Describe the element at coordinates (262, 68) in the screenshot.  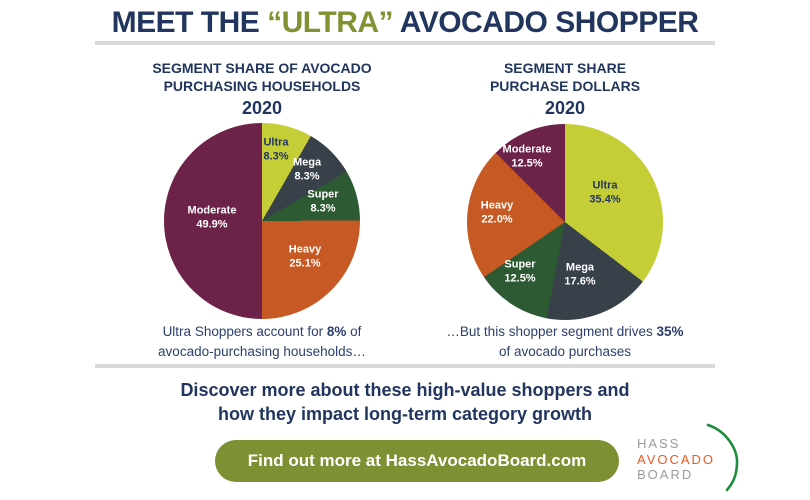
I see `left-chart-title-line1: SEGMENT SHARE OF AVOCADO` at that location.